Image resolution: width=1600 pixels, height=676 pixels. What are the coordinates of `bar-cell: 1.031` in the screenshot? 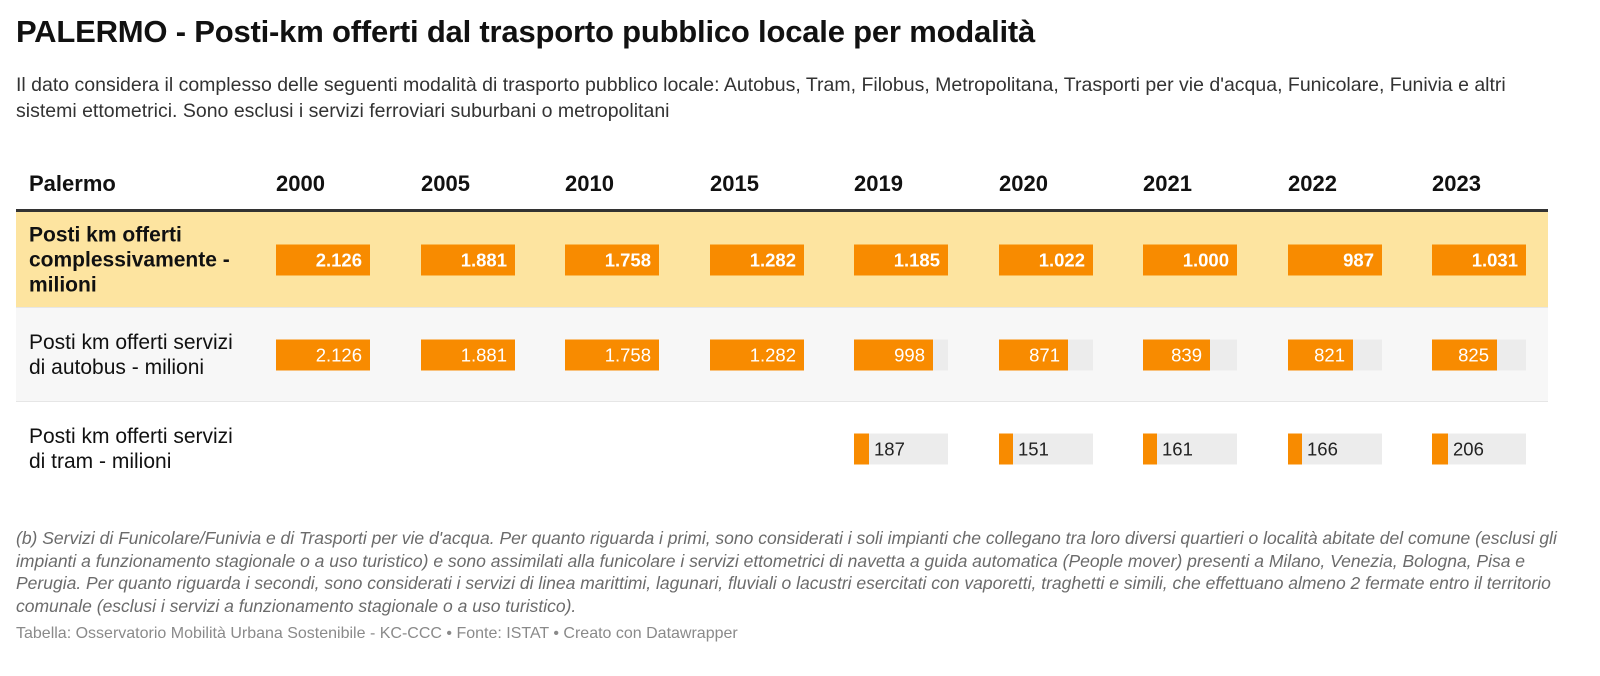 It's located at (1479, 259).